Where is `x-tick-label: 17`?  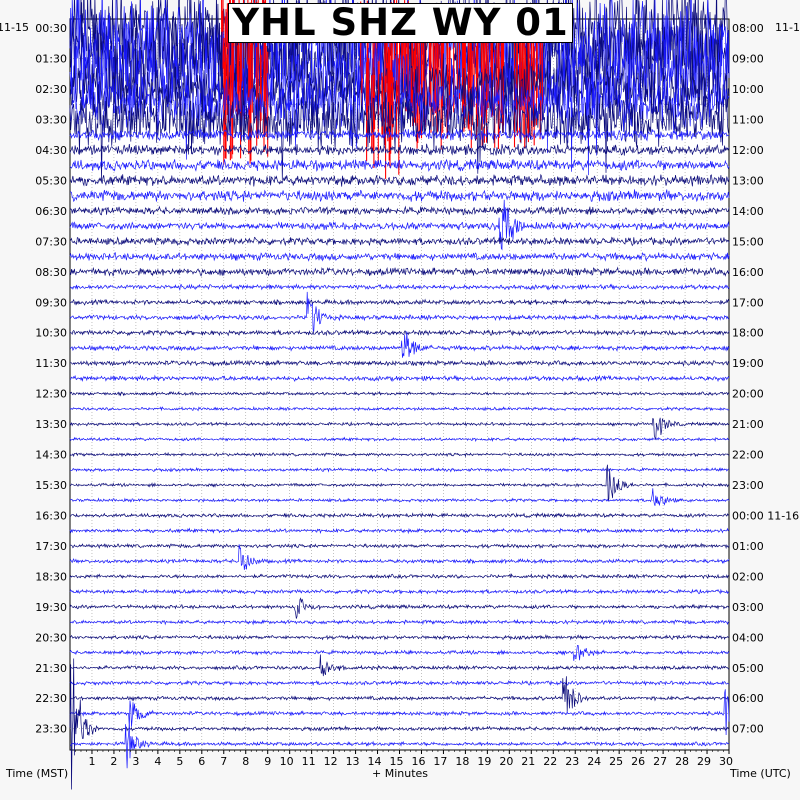
x-tick-label: 17 is located at coordinates (440, 761).